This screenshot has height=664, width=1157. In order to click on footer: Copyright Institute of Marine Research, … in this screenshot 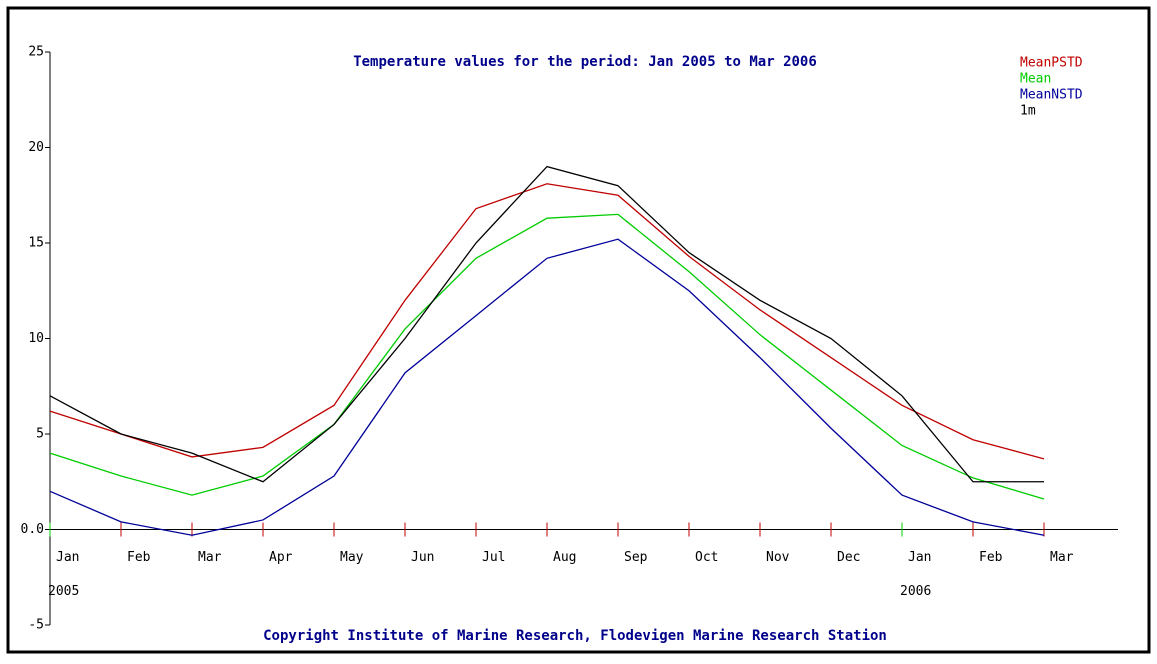, I will do `click(575, 636)`.